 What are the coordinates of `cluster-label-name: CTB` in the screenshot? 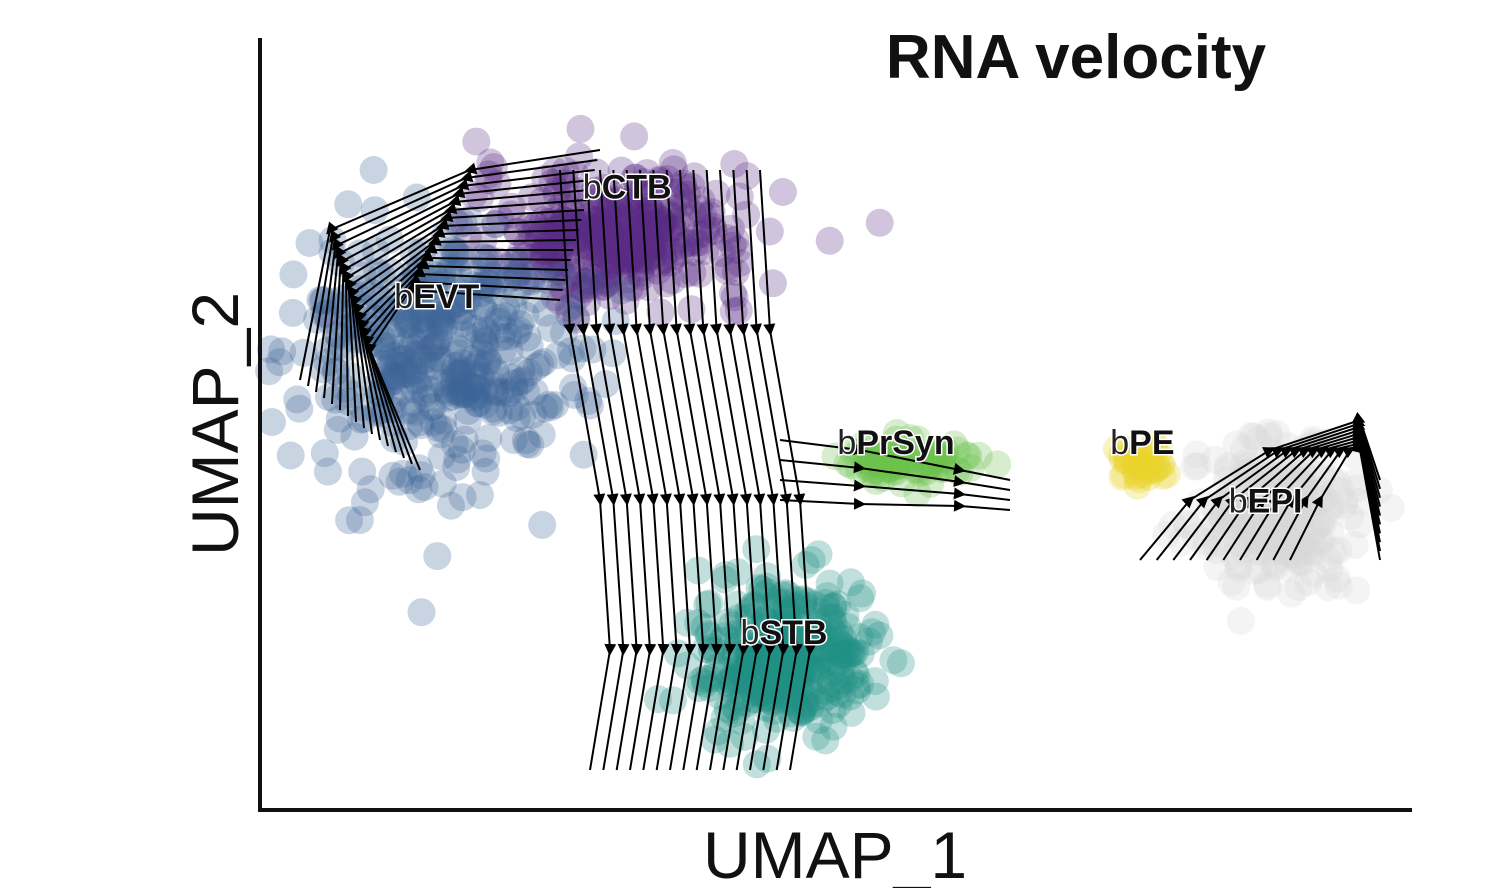 It's located at (637, 188).